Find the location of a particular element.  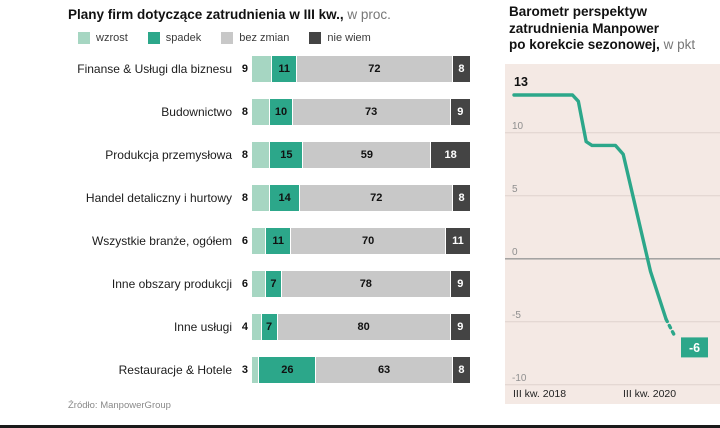

bar-segment-spadek: 26 is located at coordinates (287, 370).